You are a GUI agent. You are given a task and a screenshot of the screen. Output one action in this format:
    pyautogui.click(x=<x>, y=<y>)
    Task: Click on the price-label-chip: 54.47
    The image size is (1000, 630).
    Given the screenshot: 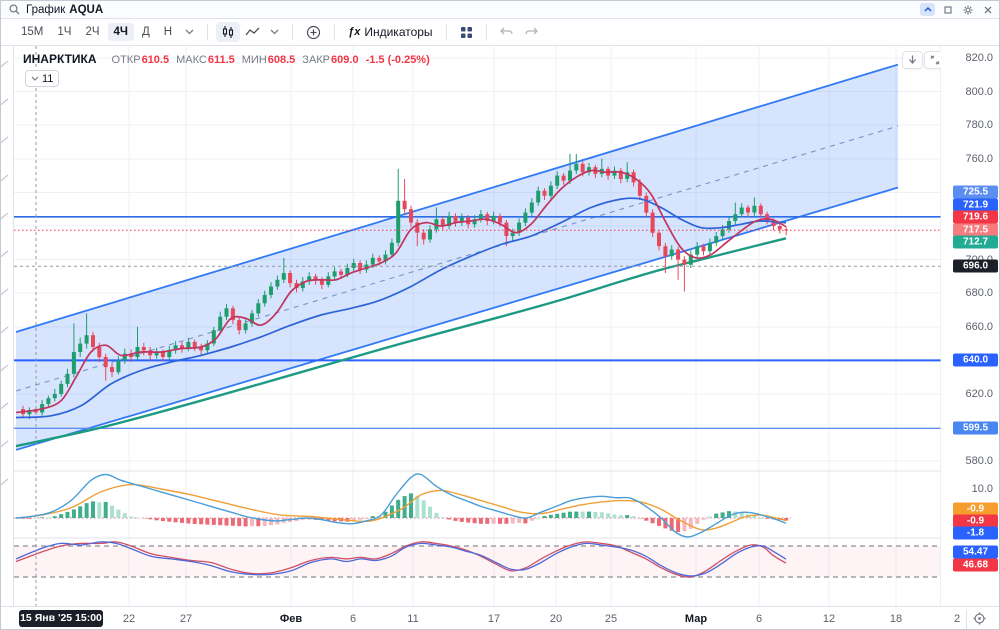 What is the action you would take?
    pyautogui.click(x=975, y=552)
    